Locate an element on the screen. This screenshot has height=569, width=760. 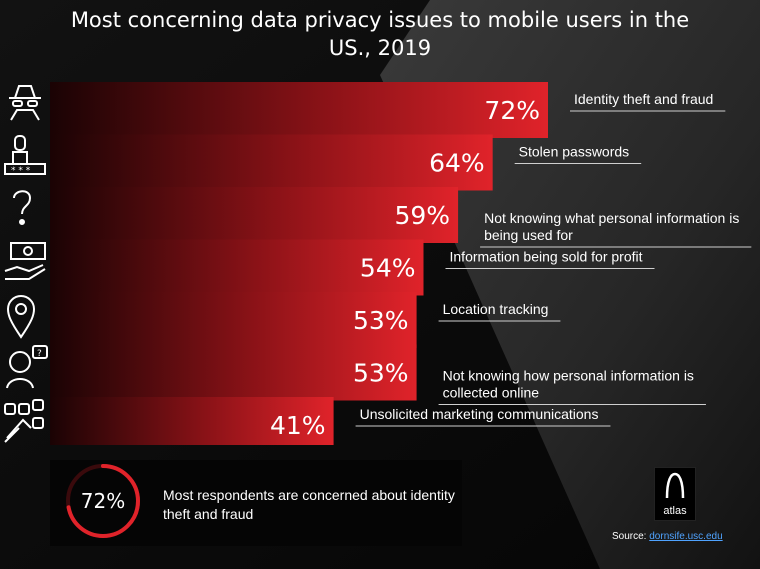
bar-value-label: 54% is located at coordinates (388, 268).